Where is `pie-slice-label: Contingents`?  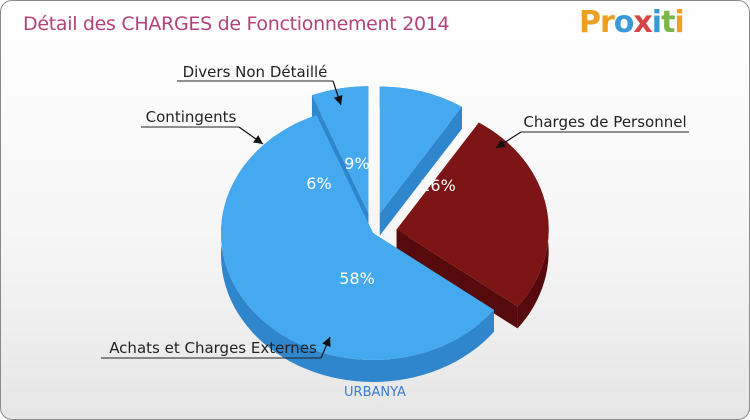
pie-slice-label: Contingents is located at coordinates (191, 117).